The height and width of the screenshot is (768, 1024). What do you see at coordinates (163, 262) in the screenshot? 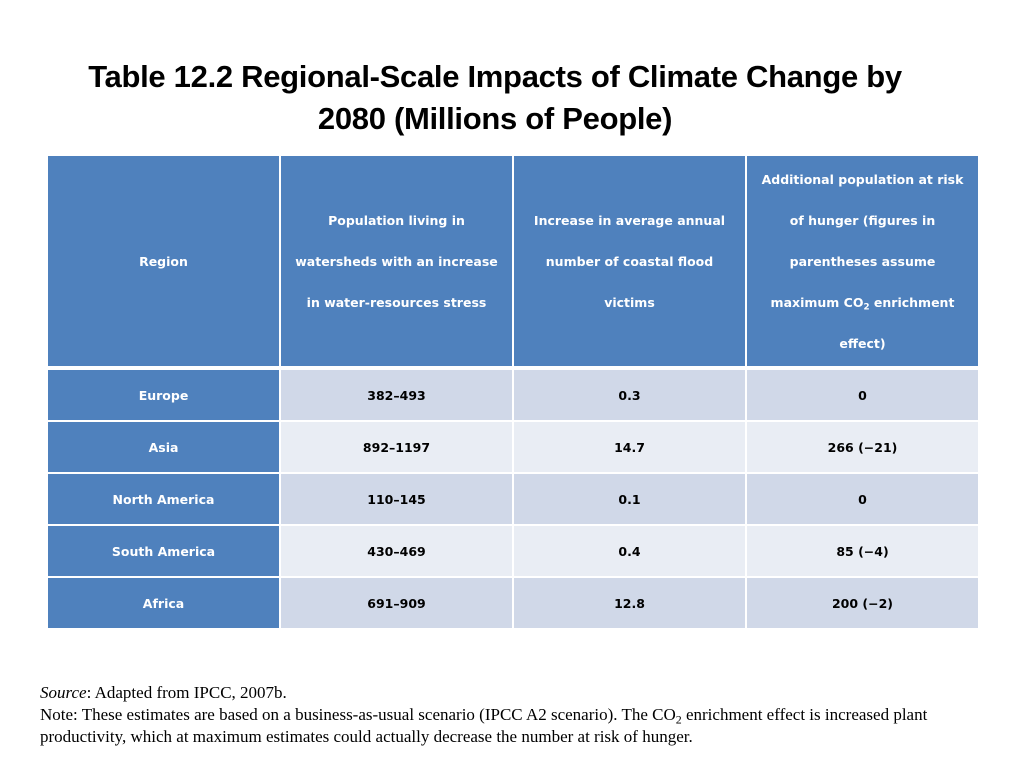
I see `header-region: Region` at bounding box center [163, 262].